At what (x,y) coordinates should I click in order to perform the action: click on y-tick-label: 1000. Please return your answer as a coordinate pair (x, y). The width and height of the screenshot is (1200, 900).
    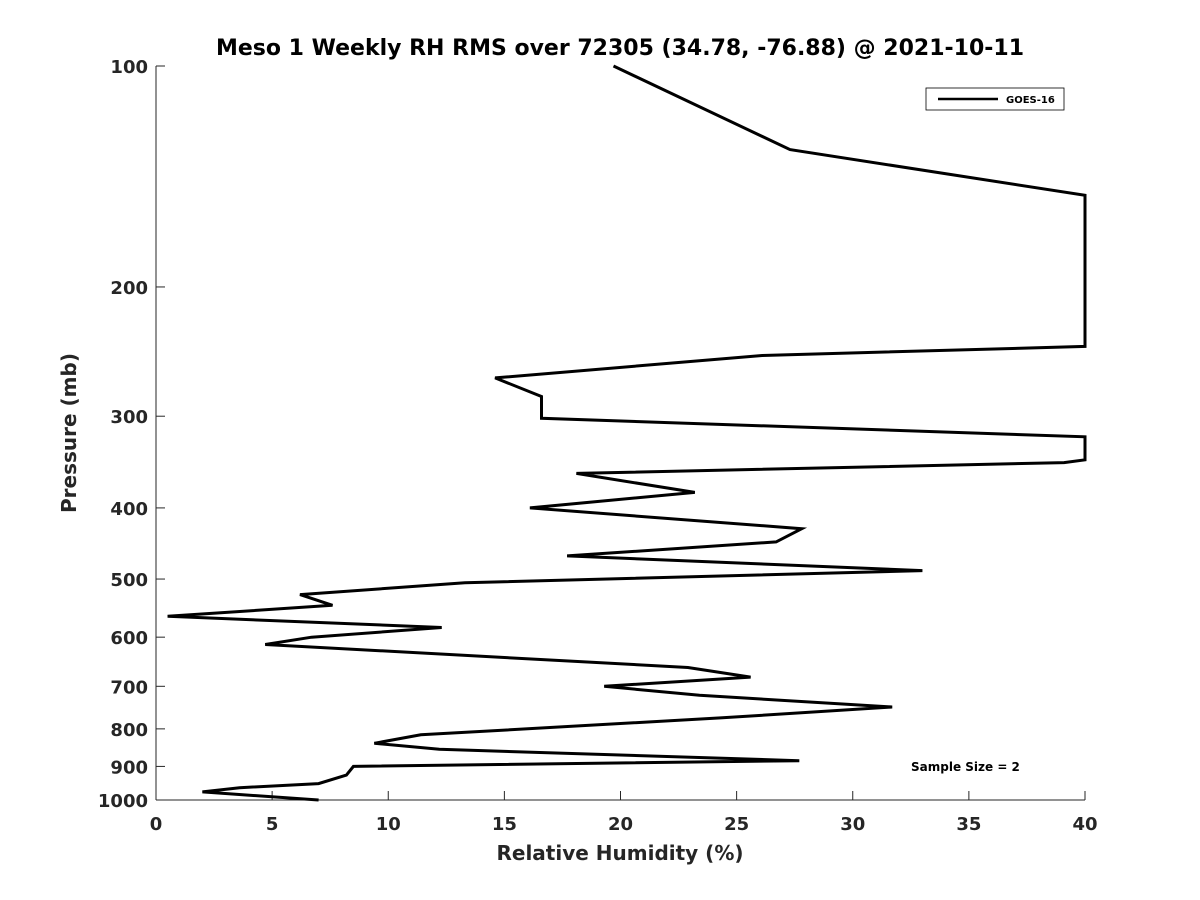
    Looking at the image, I should click on (123, 801).